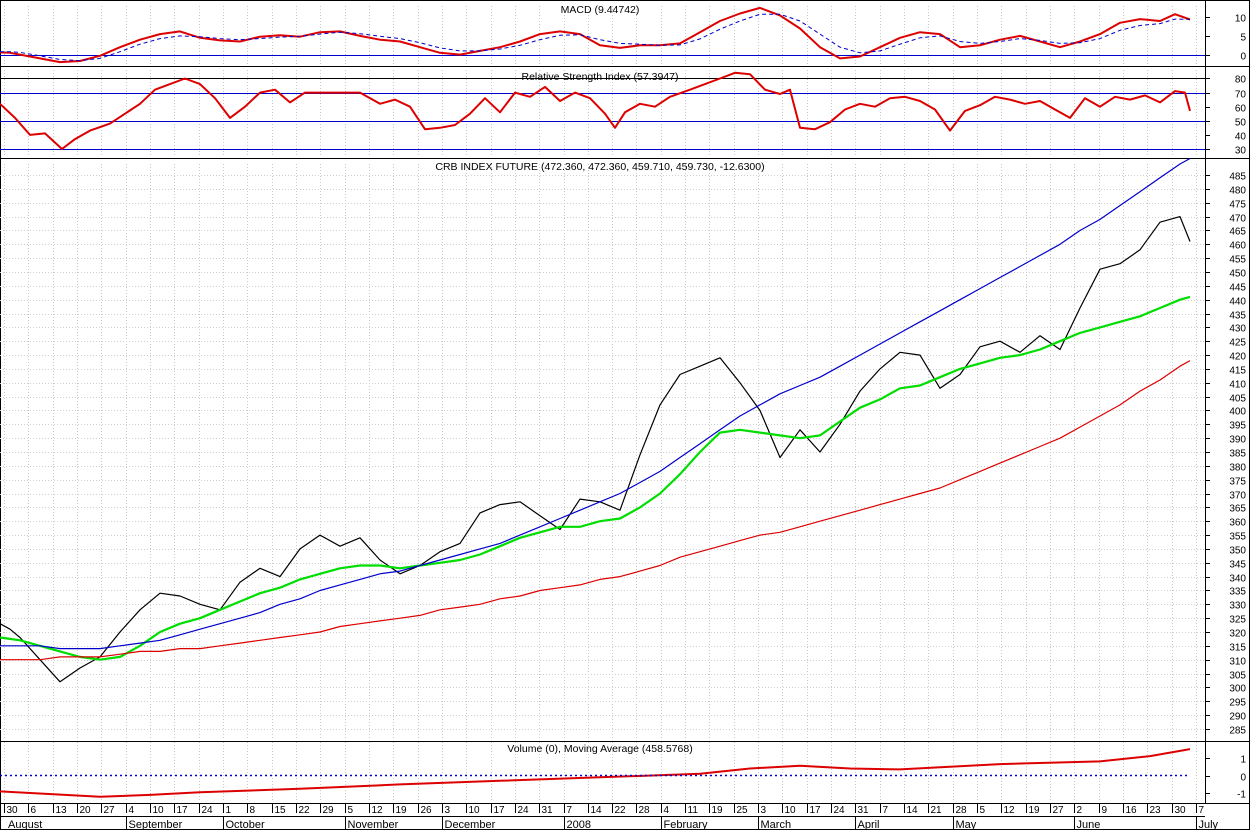  Describe the element at coordinates (1241, 95) in the screenshot. I see `rsi-y-tick-label: 70` at that location.